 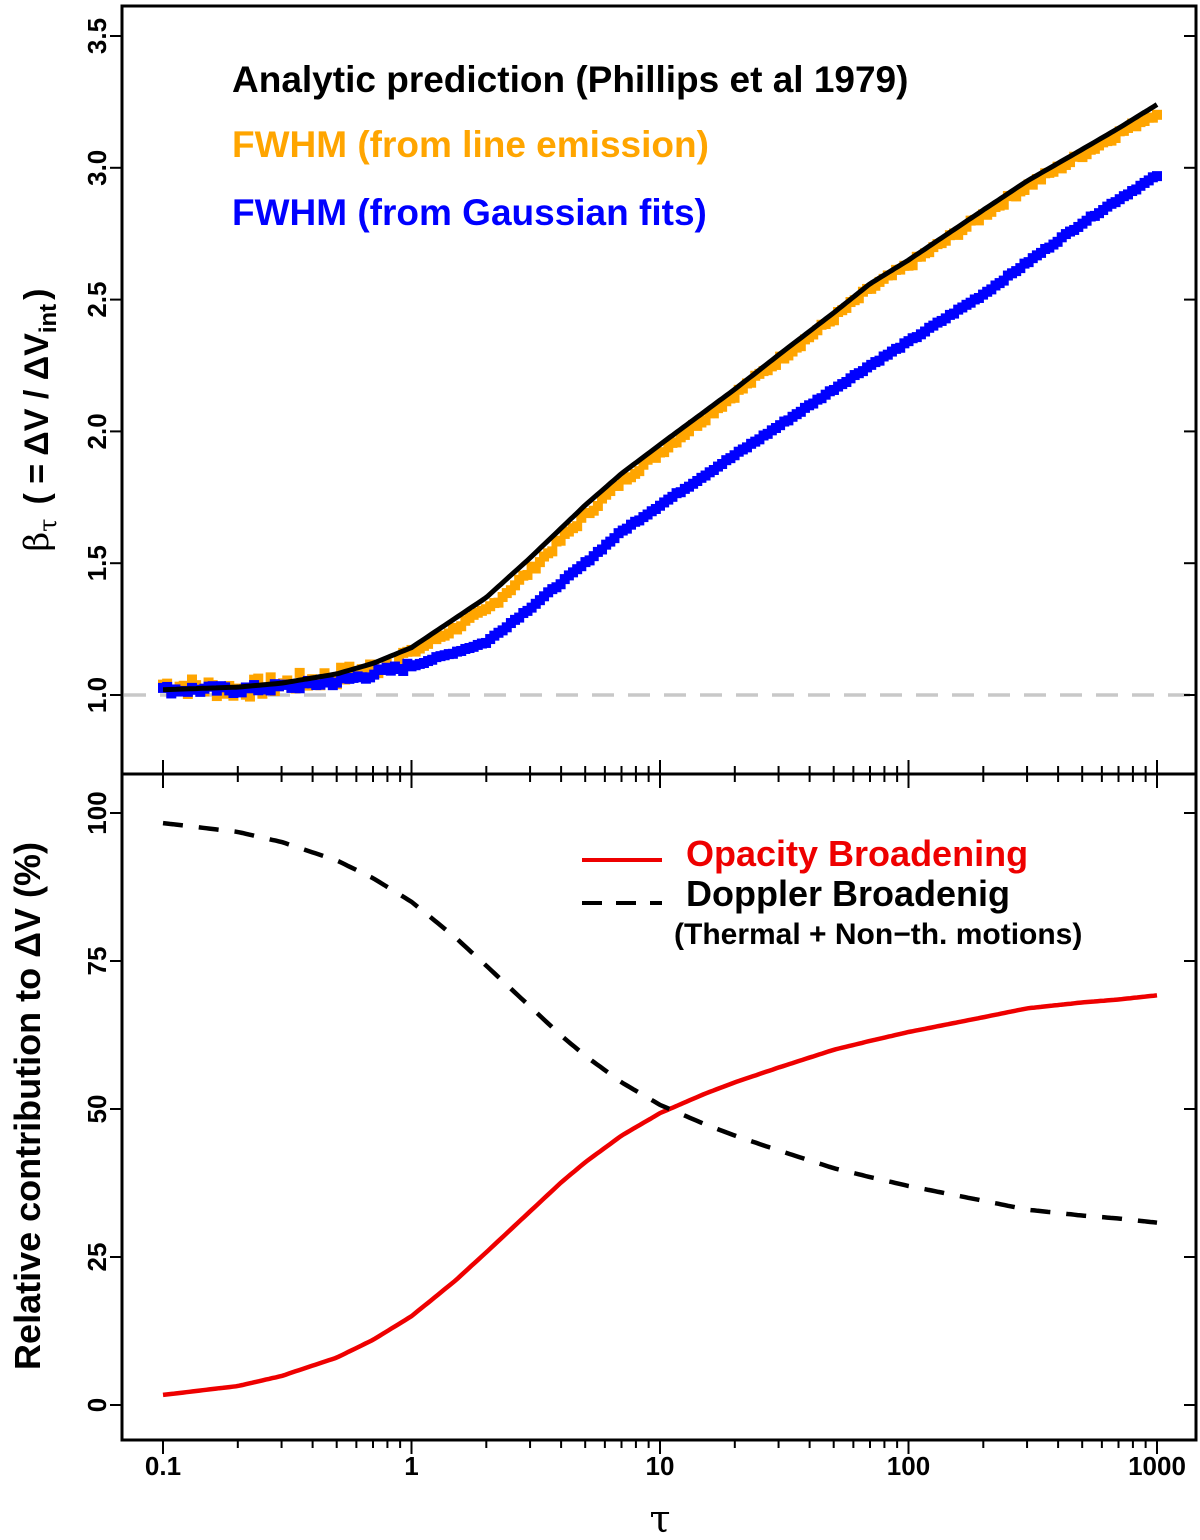 What do you see at coordinates (97, 300) in the screenshot?
I see `top-y-tick-label: 2.5` at bounding box center [97, 300].